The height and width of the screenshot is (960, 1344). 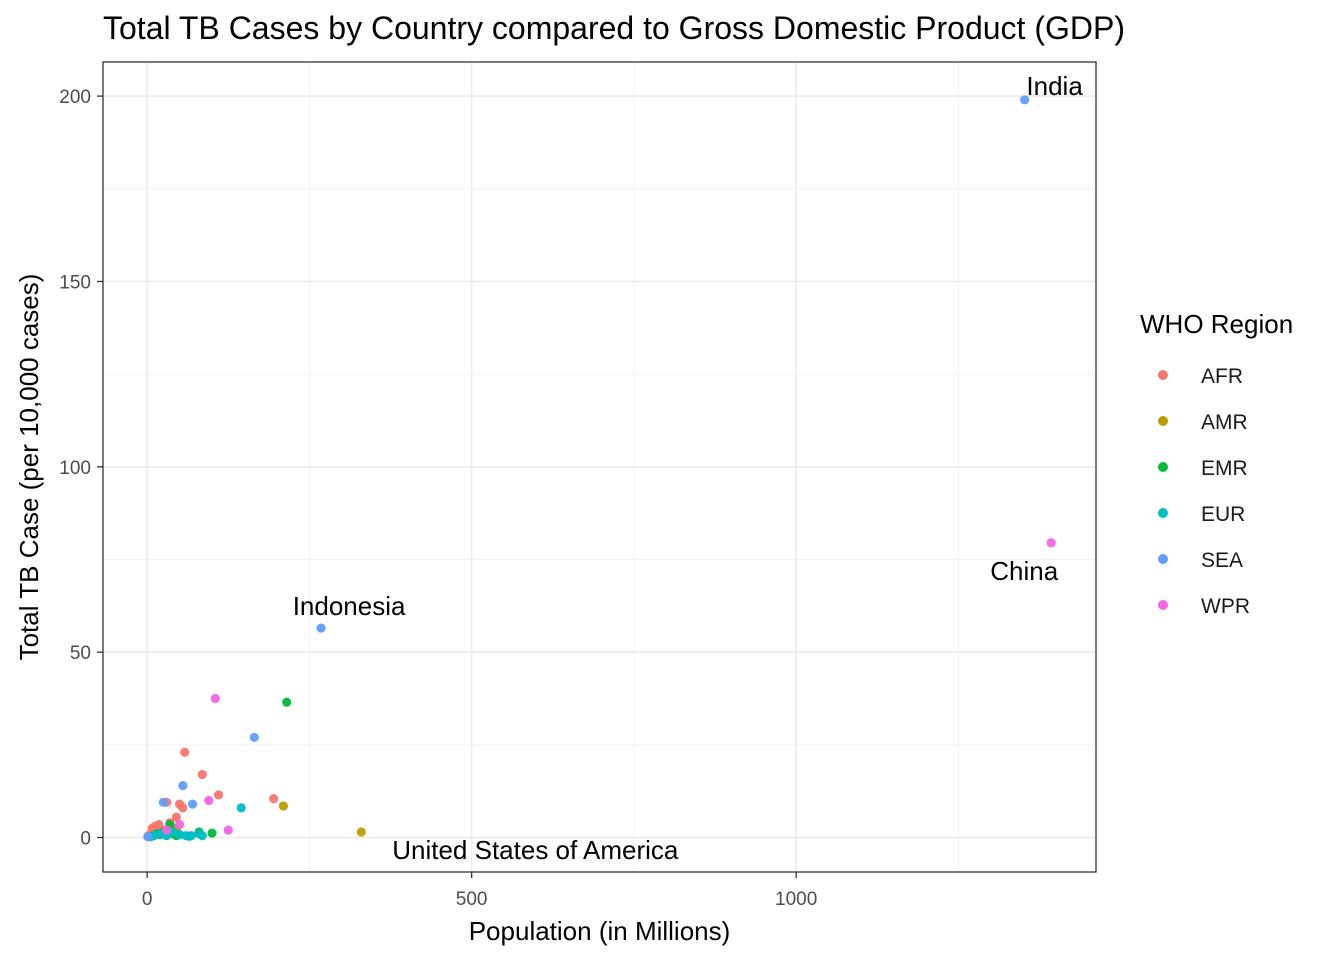 What do you see at coordinates (1163, 421) in the screenshot?
I see `legend-key-amr` at bounding box center [1163, 421].